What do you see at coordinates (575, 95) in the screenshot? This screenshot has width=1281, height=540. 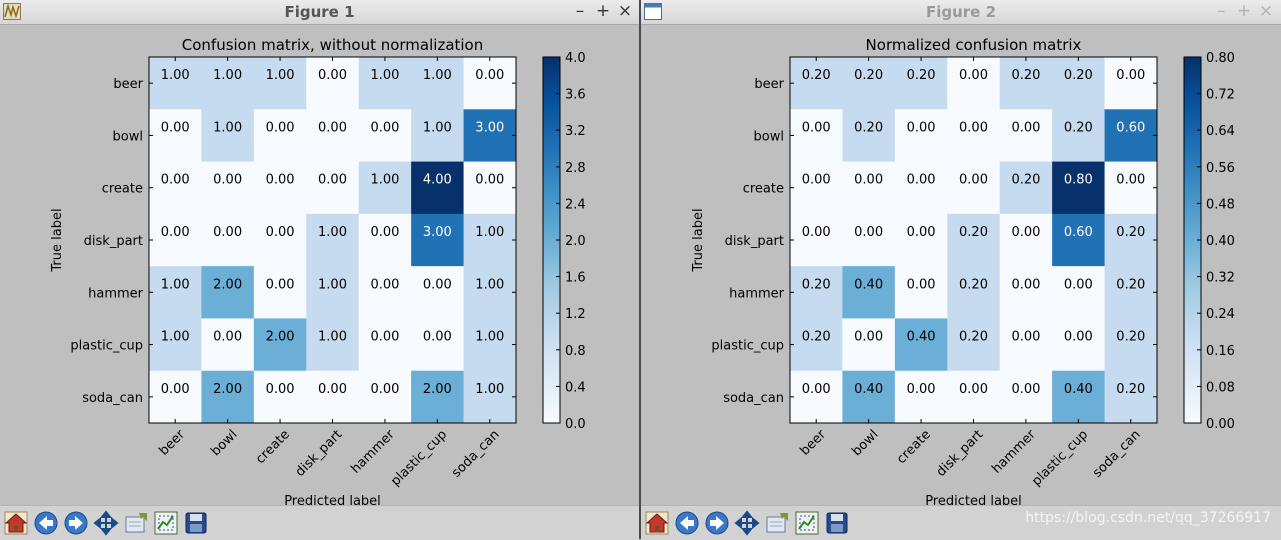 I see `colorbar-tick-label: 3.6` at bounding box center [575, 95].